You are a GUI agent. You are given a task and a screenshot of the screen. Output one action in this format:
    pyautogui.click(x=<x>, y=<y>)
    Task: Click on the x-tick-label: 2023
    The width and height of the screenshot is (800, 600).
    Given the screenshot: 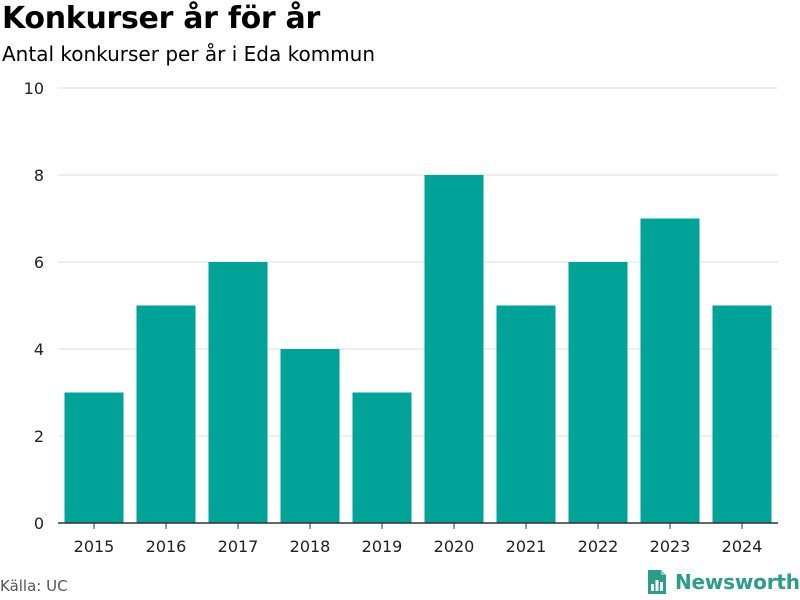 What is the action you would take?
    pyautogui.click(x=670, y=546)
    